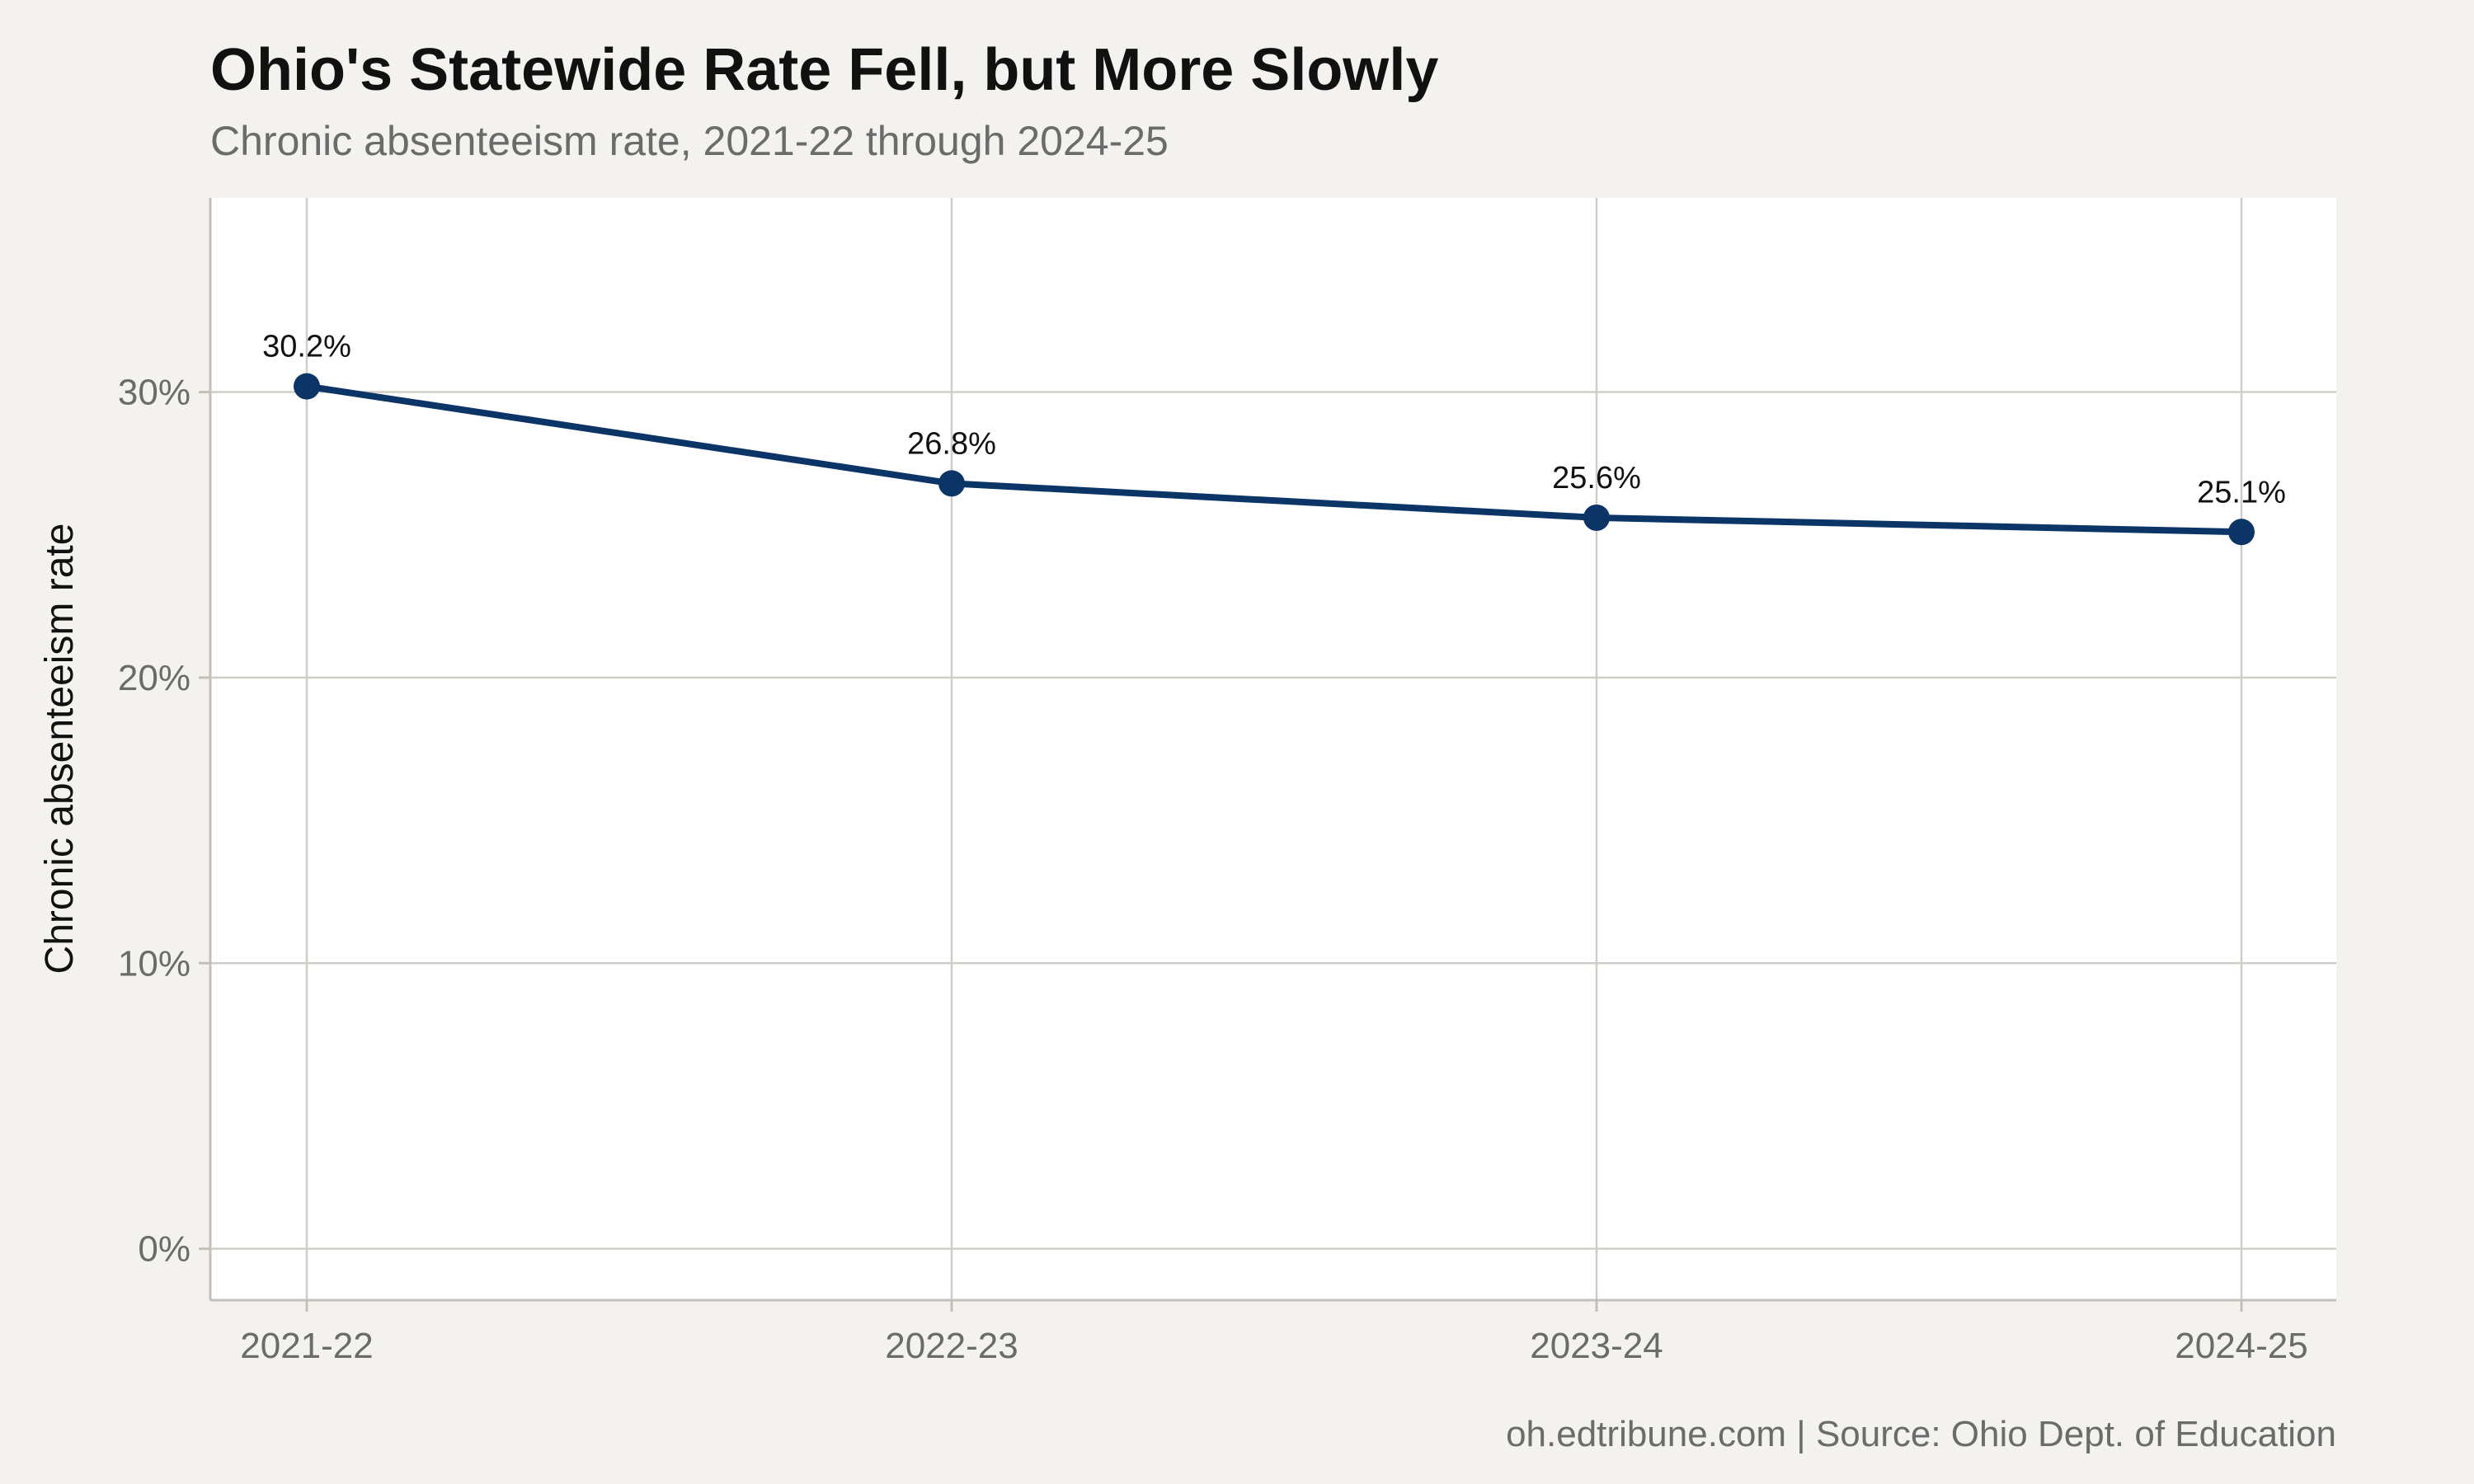  What do you see at coordinates (60, 749) in the screenshot?
I see `y-axis-title: Chronic absenteeism rate` at bounding box center [60, 749].